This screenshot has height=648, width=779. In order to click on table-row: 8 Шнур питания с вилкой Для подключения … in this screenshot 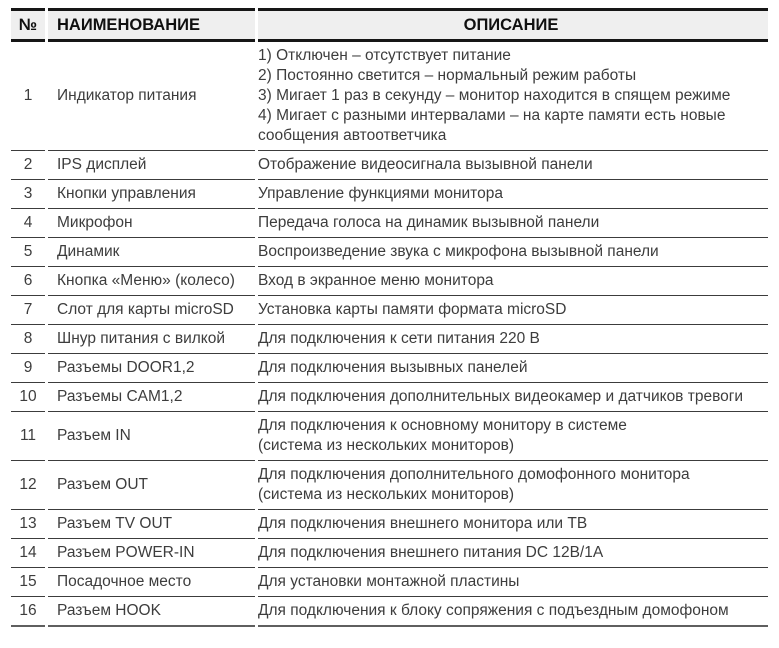, I will do `click(389, 339)`.